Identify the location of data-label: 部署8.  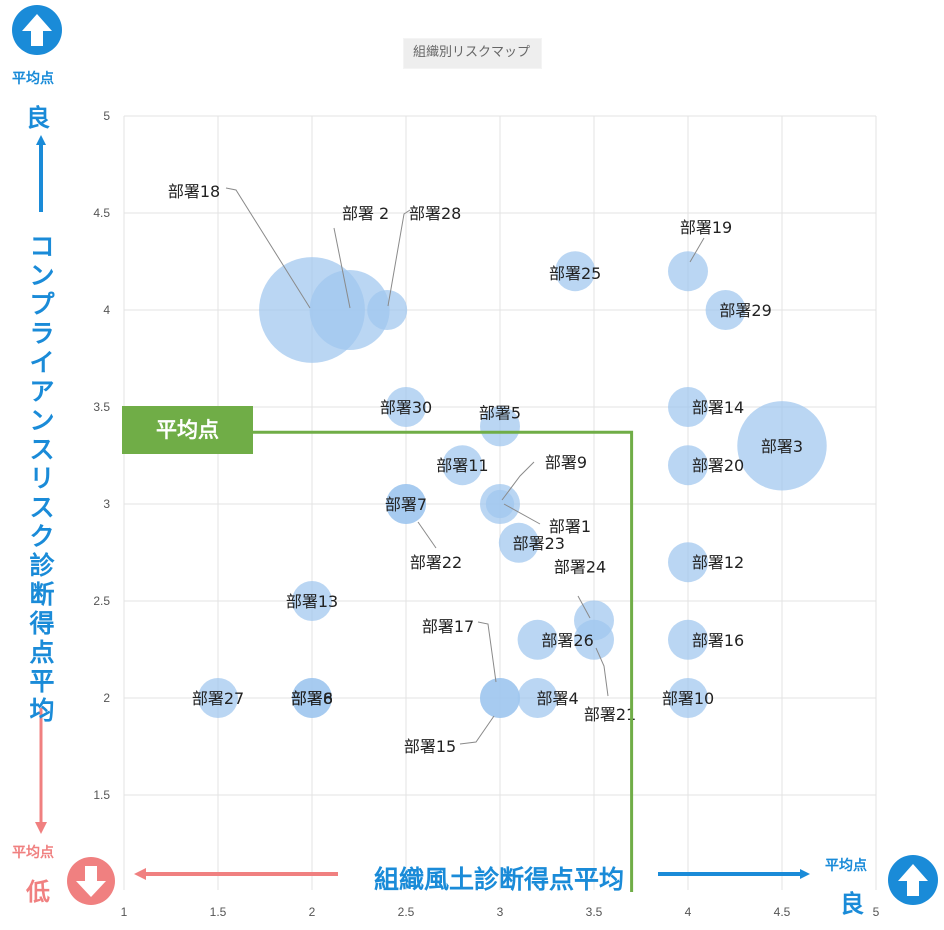
(312, 698).